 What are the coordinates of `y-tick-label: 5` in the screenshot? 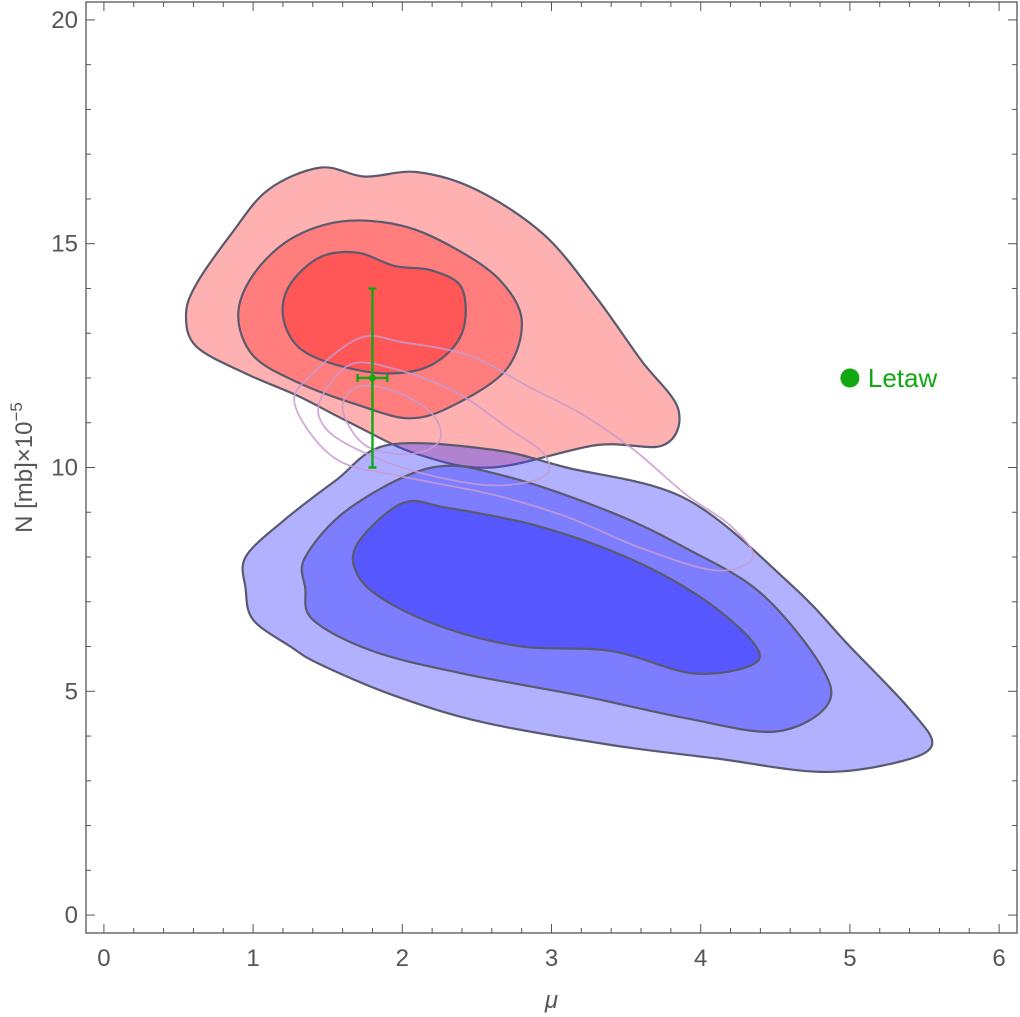 It's located at (71, 691).